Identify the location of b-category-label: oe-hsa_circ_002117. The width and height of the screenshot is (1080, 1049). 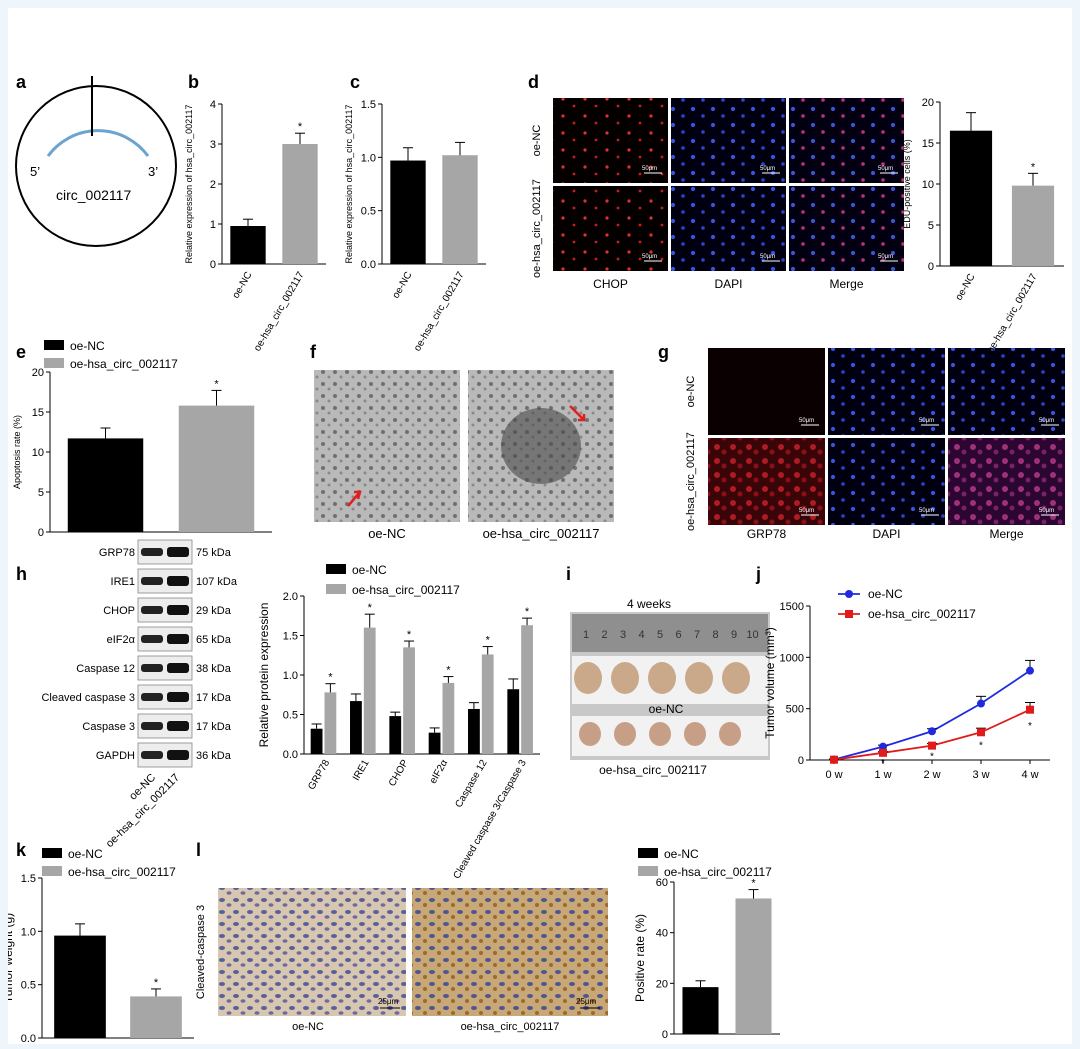
(279, 312).